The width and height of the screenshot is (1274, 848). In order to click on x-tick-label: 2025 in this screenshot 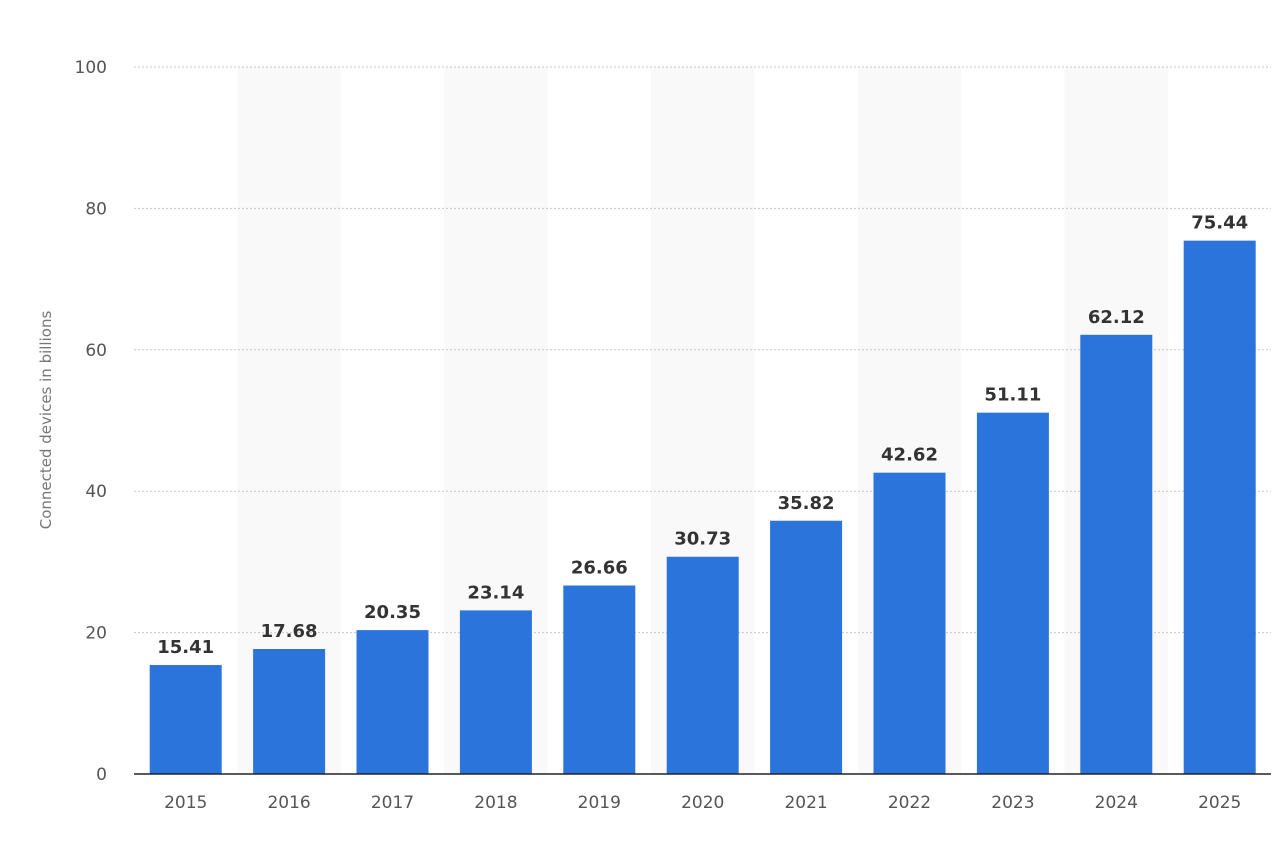, I will do `click(1219, 803)`.